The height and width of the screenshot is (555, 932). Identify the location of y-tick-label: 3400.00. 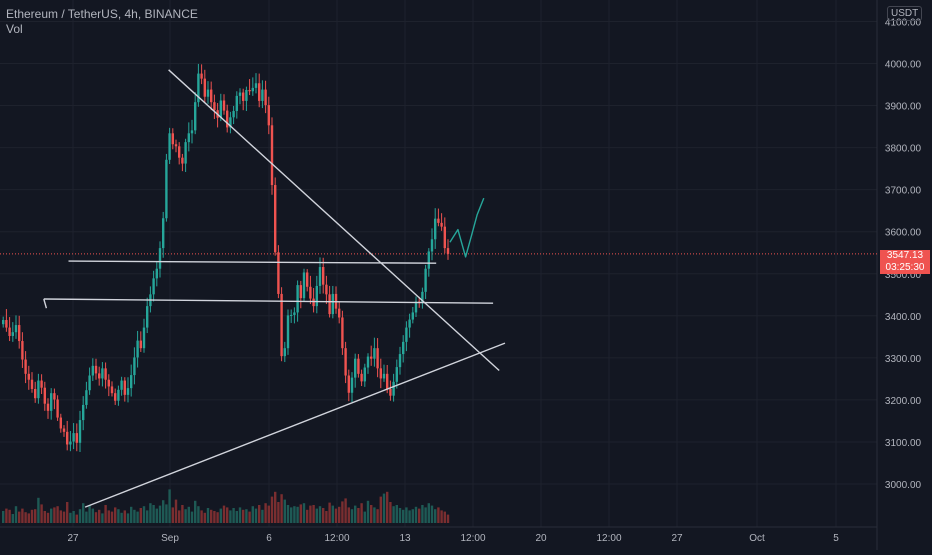
(903, 317).